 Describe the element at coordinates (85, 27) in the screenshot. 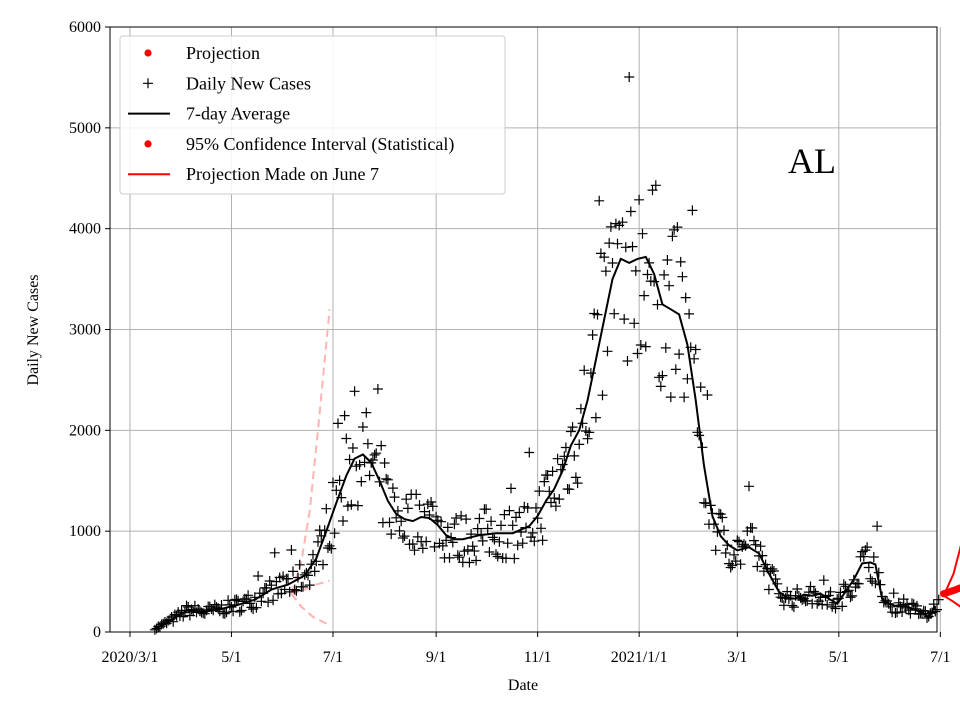

I see `y-tick-label: 6000` at that location.